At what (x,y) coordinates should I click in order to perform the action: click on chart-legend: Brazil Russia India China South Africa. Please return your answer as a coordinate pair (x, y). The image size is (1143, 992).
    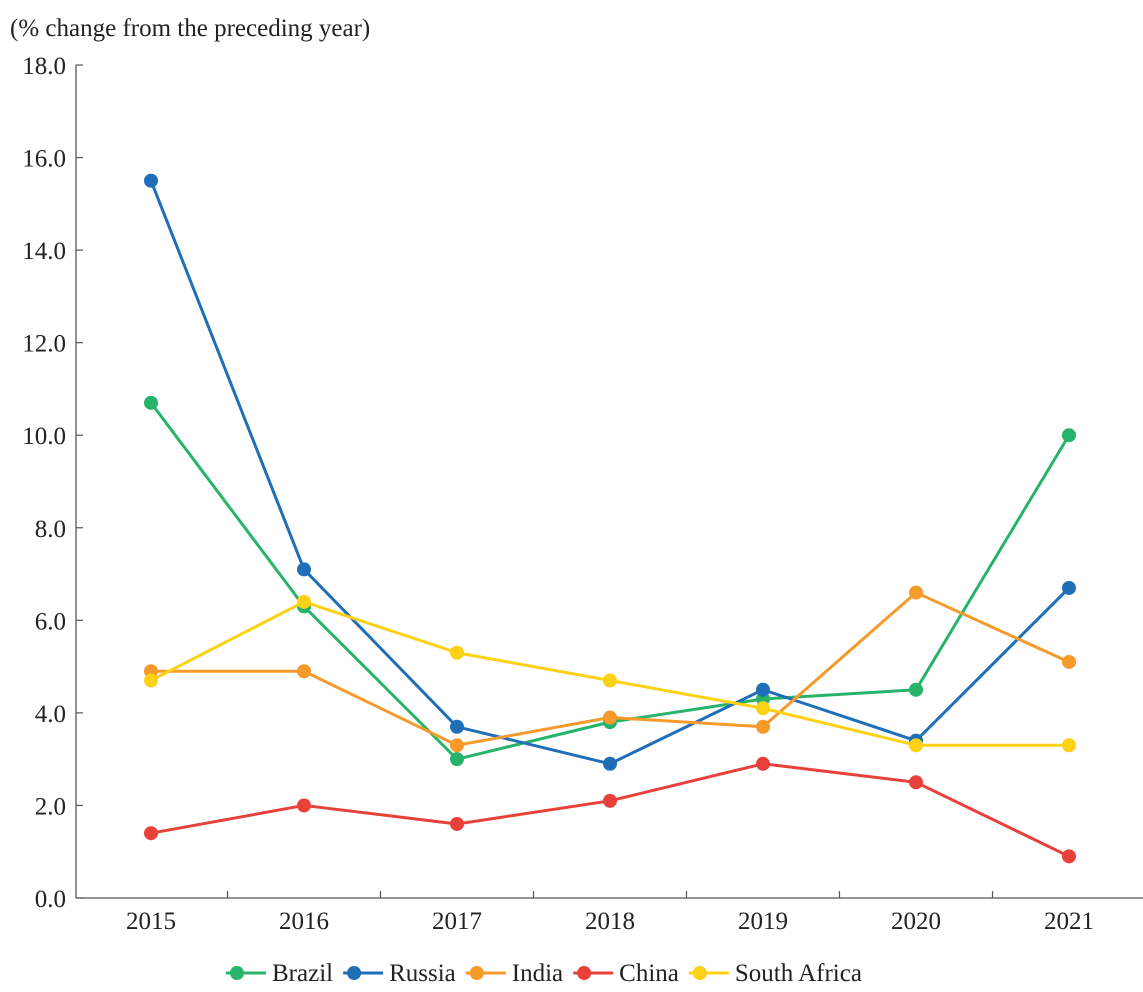
    Looking at the image, I should click on (544, 973).